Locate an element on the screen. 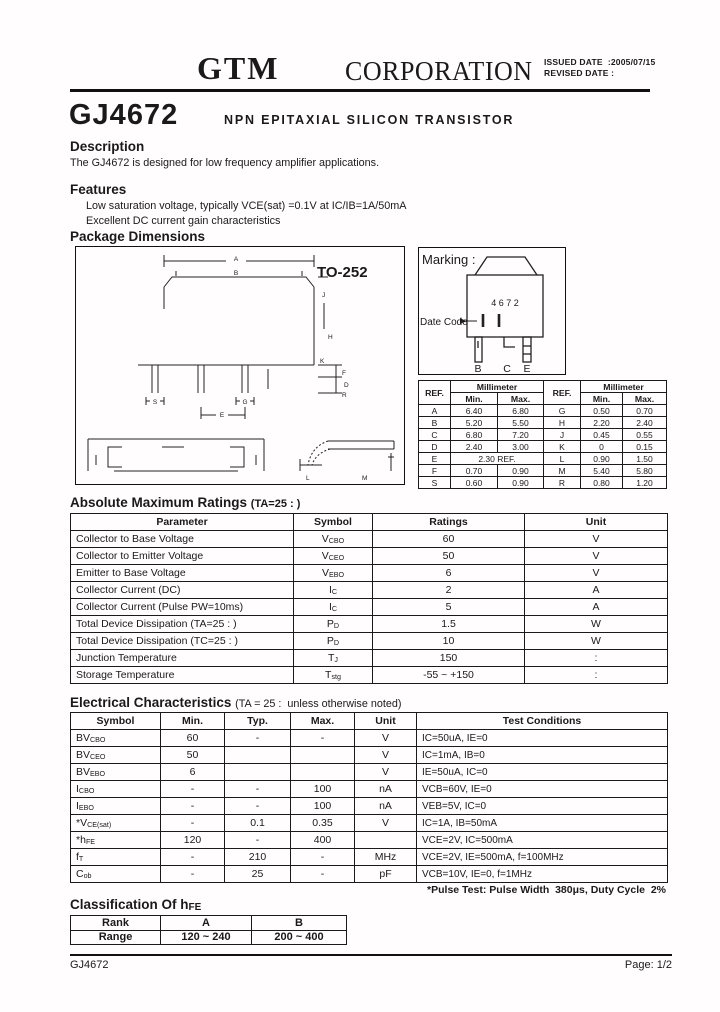  min-cell: 5.20 is located at coordinates (474, 422).